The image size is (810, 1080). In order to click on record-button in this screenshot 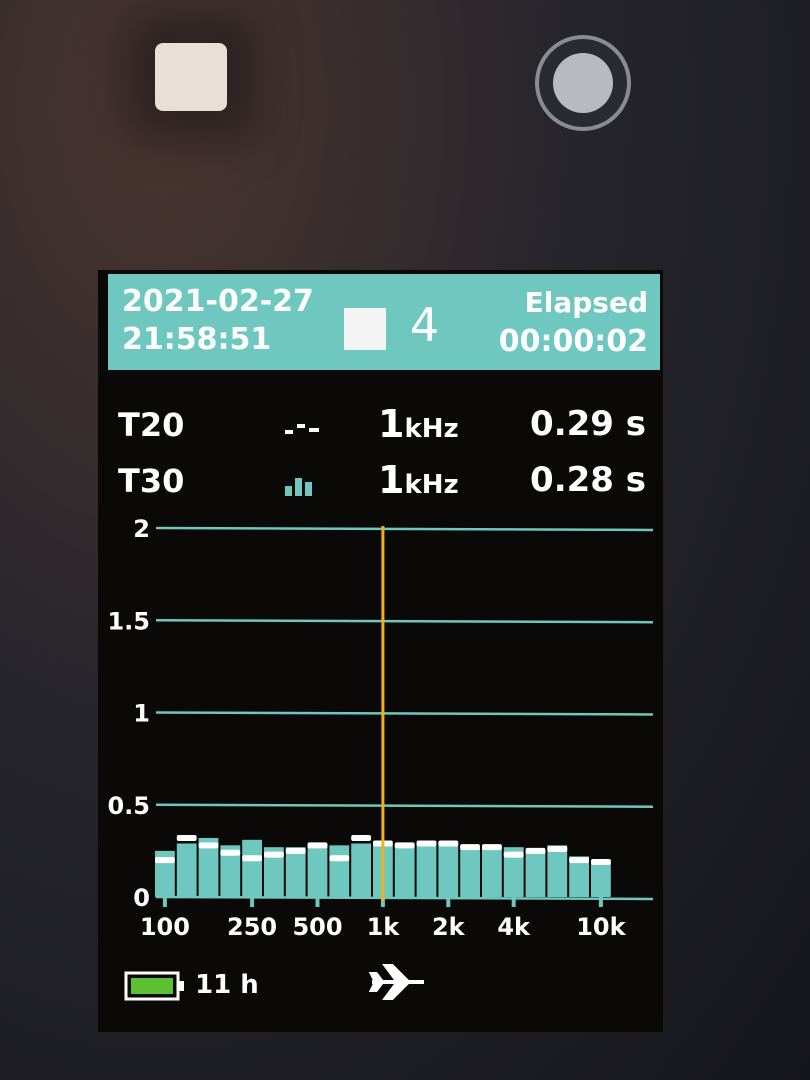, I will do `click(583, 83)`.